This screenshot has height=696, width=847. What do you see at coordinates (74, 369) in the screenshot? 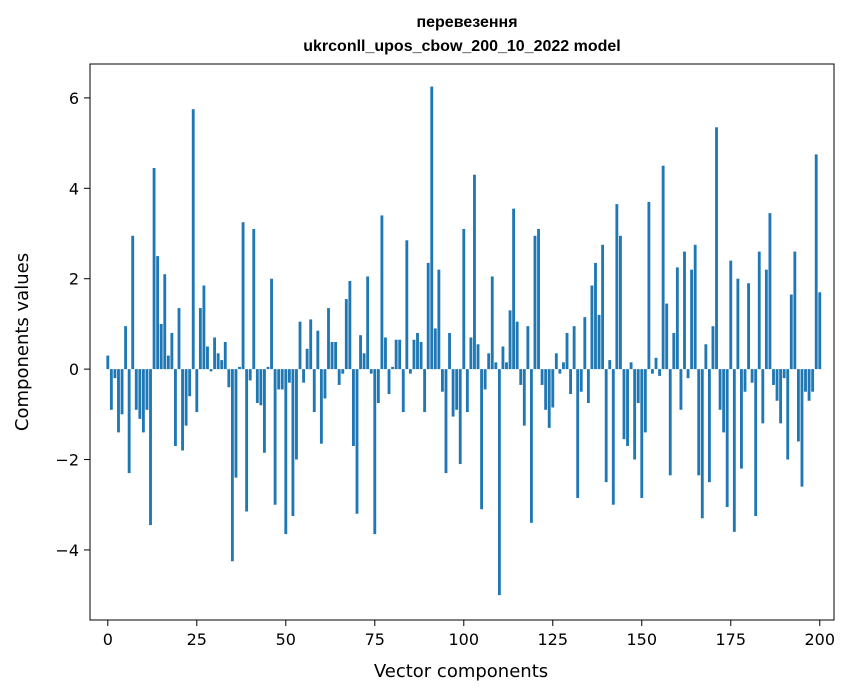
I see `y-tick-label: 0` at bounding box center [74, 369].